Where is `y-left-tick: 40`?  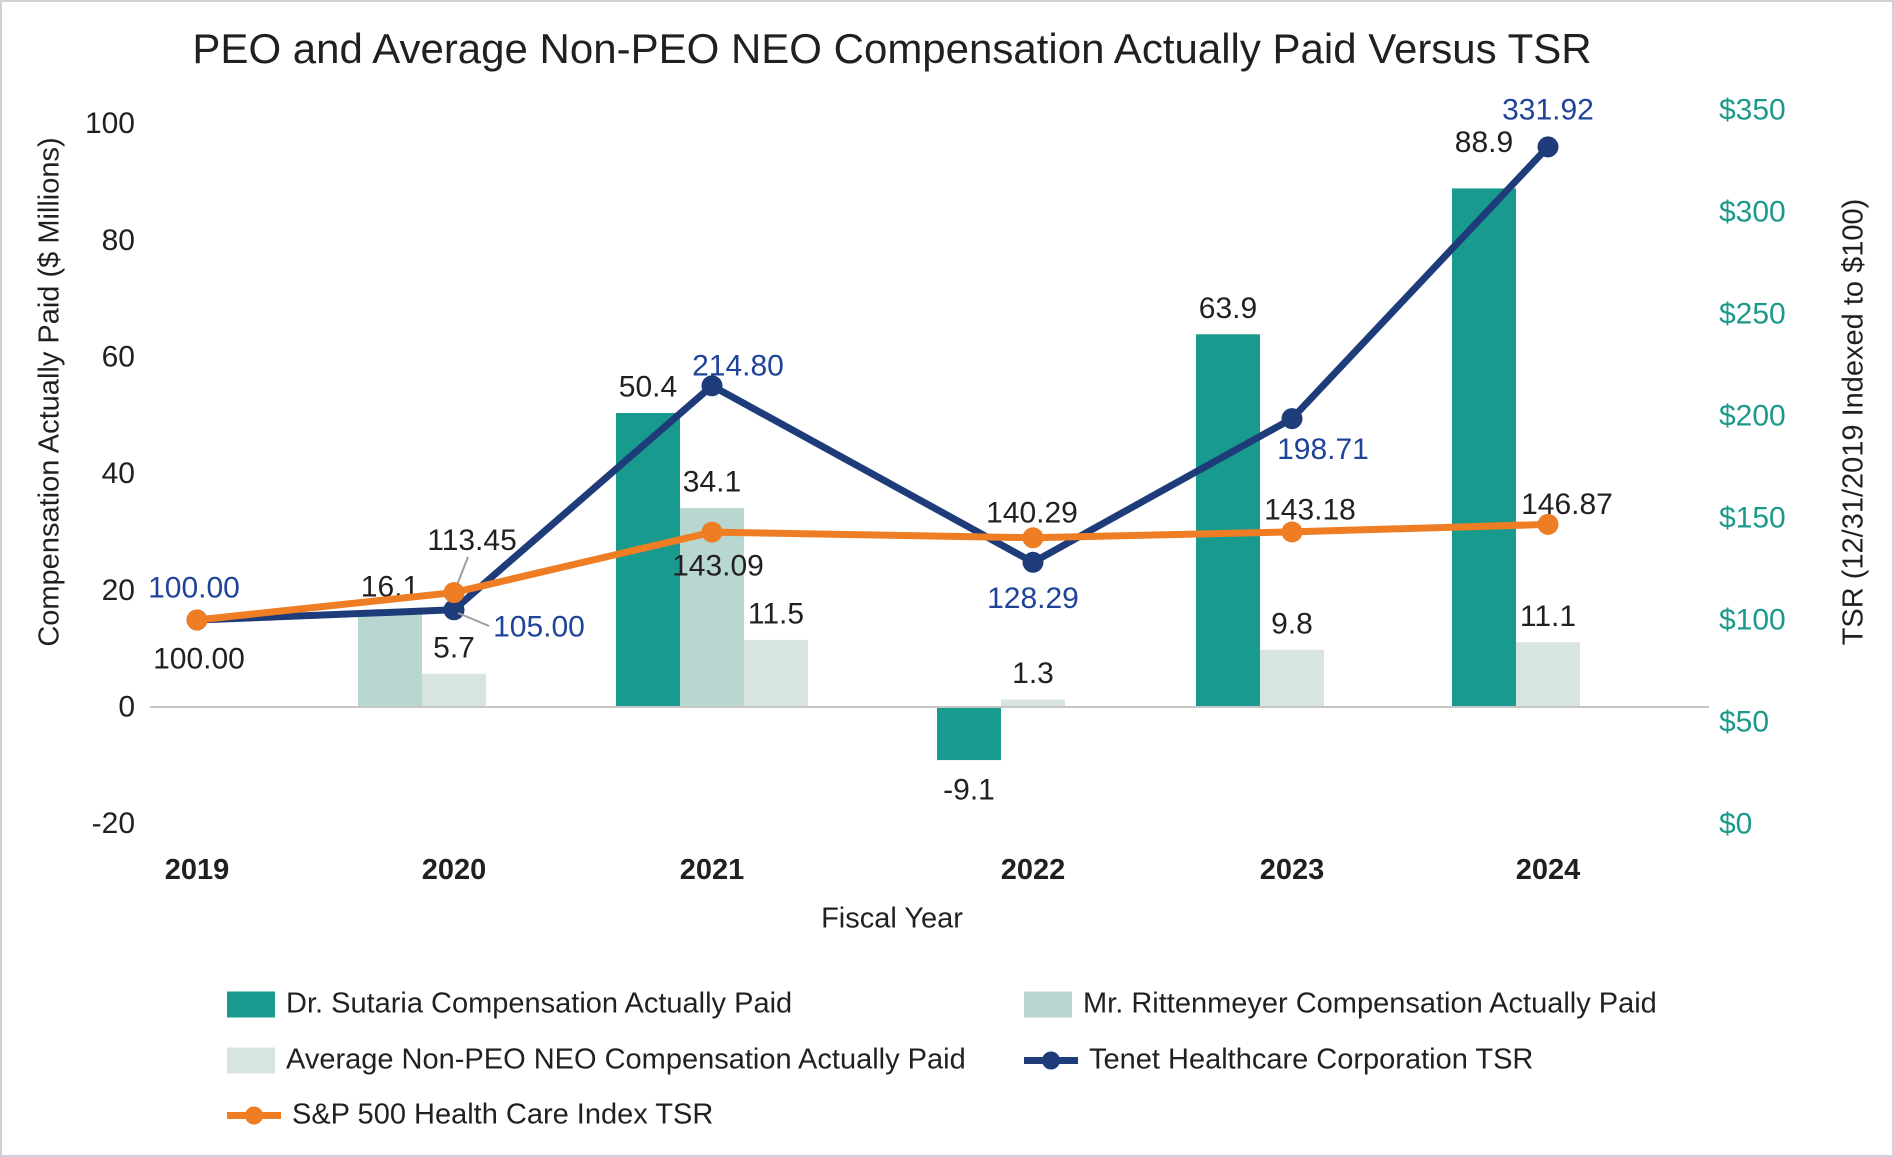
y-left-tick: 40 is located at coordinates (118, 473).